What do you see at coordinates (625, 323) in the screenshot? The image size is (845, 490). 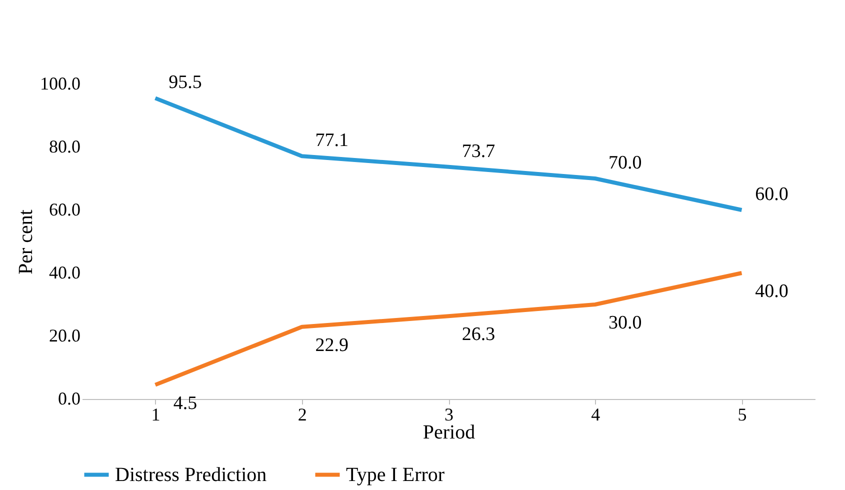 I see `data-label: 30.0` at bounding box center [625, 323].